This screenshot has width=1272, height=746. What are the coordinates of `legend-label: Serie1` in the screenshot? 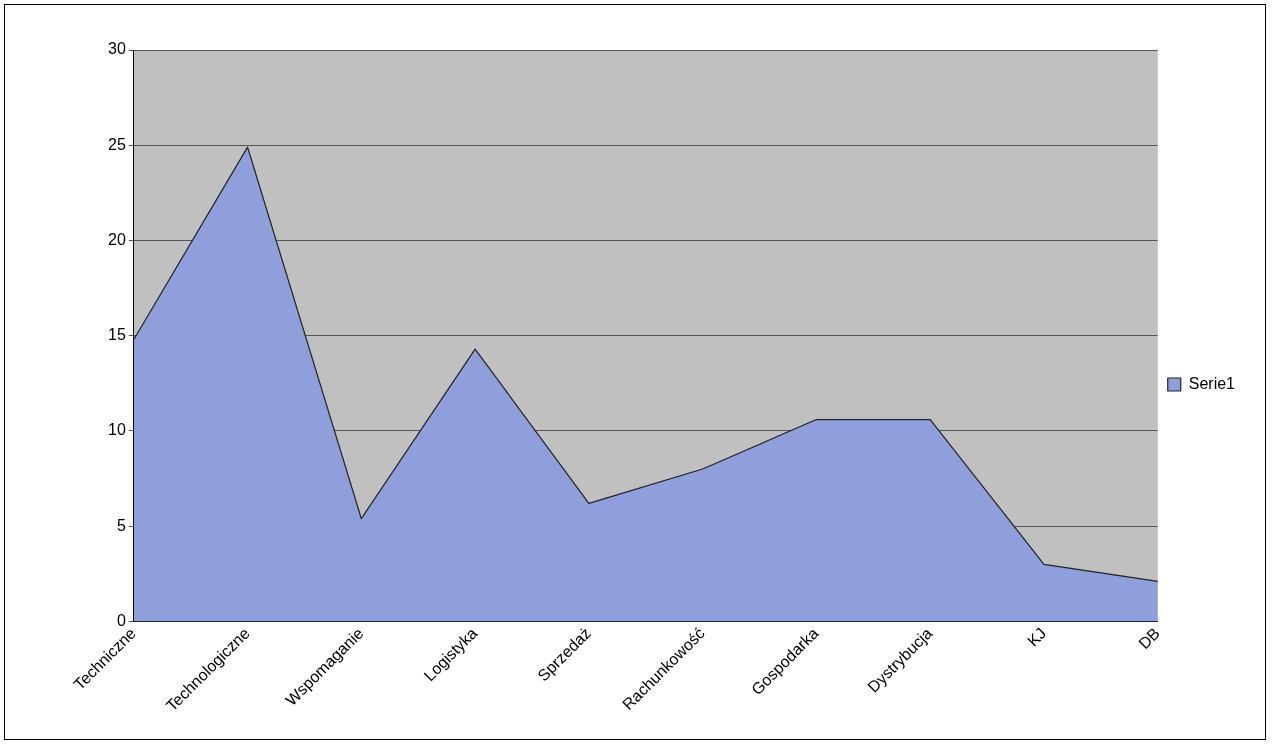 It's located at (1212, 383).